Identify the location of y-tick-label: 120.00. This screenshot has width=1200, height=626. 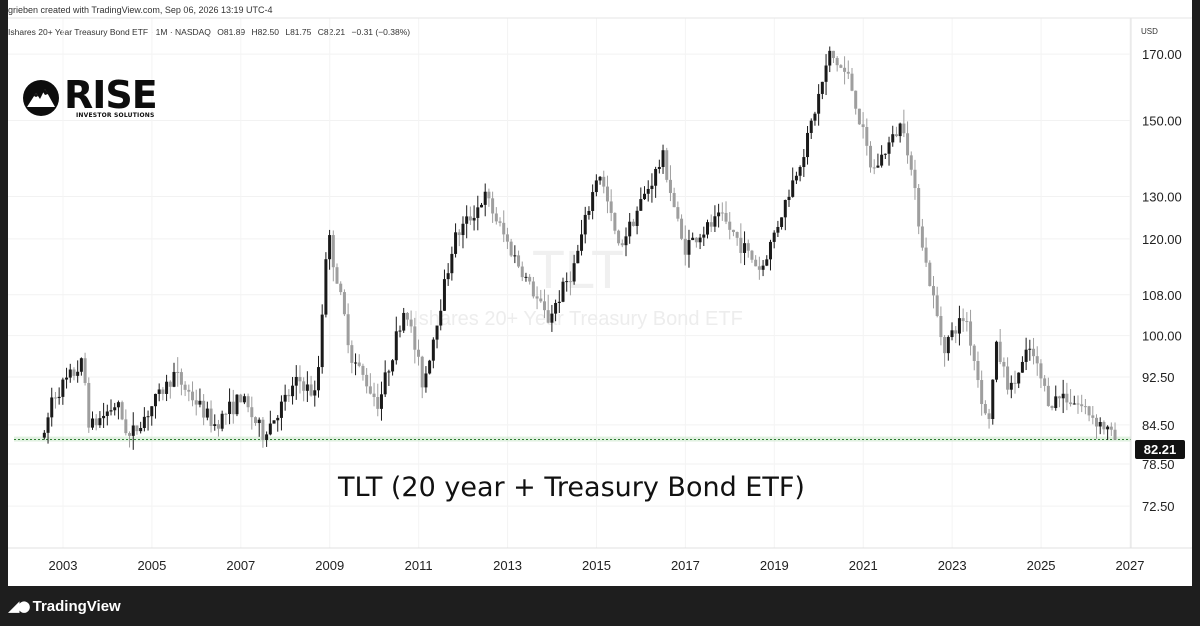
(1162, 239).